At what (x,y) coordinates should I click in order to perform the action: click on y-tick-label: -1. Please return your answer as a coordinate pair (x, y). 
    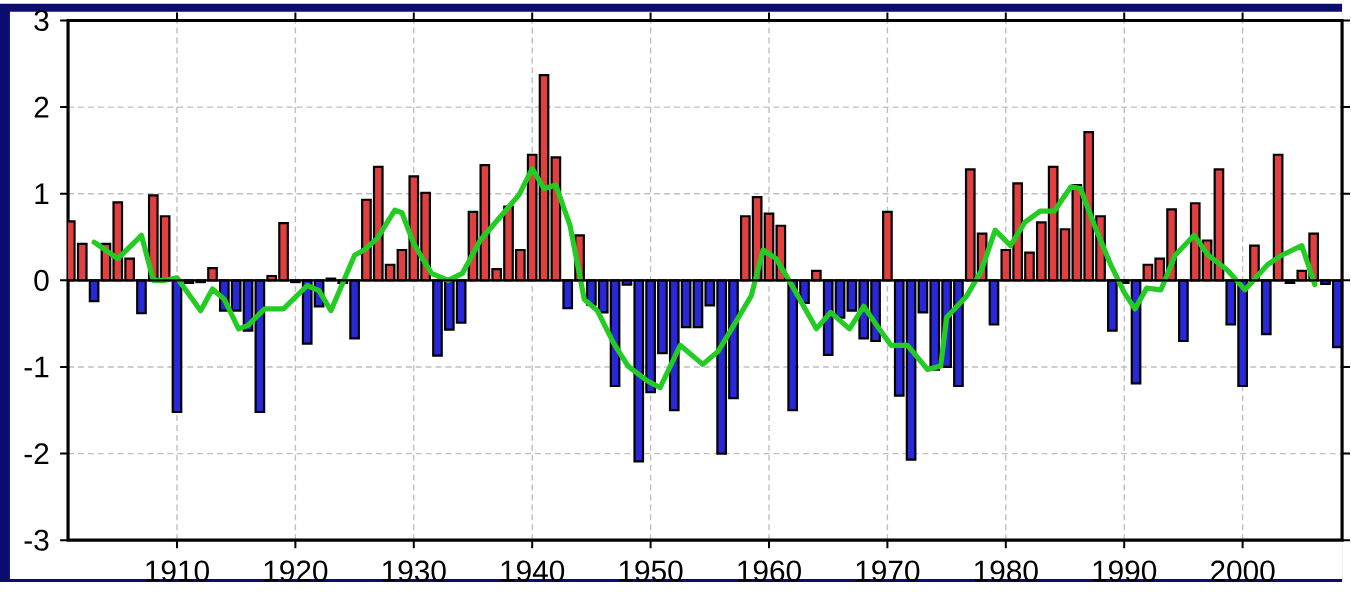
    Looking at the image, I should click on (36, 367).